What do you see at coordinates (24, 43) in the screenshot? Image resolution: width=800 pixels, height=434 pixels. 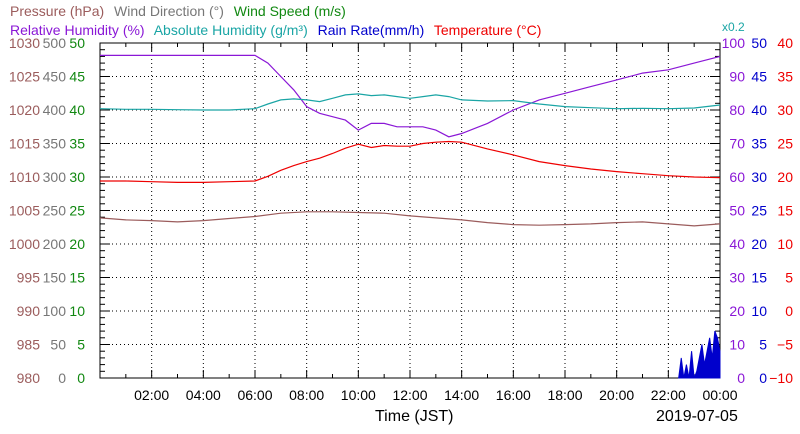 I see `pressure-tick-label: 1030` at bounding box center [24, 43].